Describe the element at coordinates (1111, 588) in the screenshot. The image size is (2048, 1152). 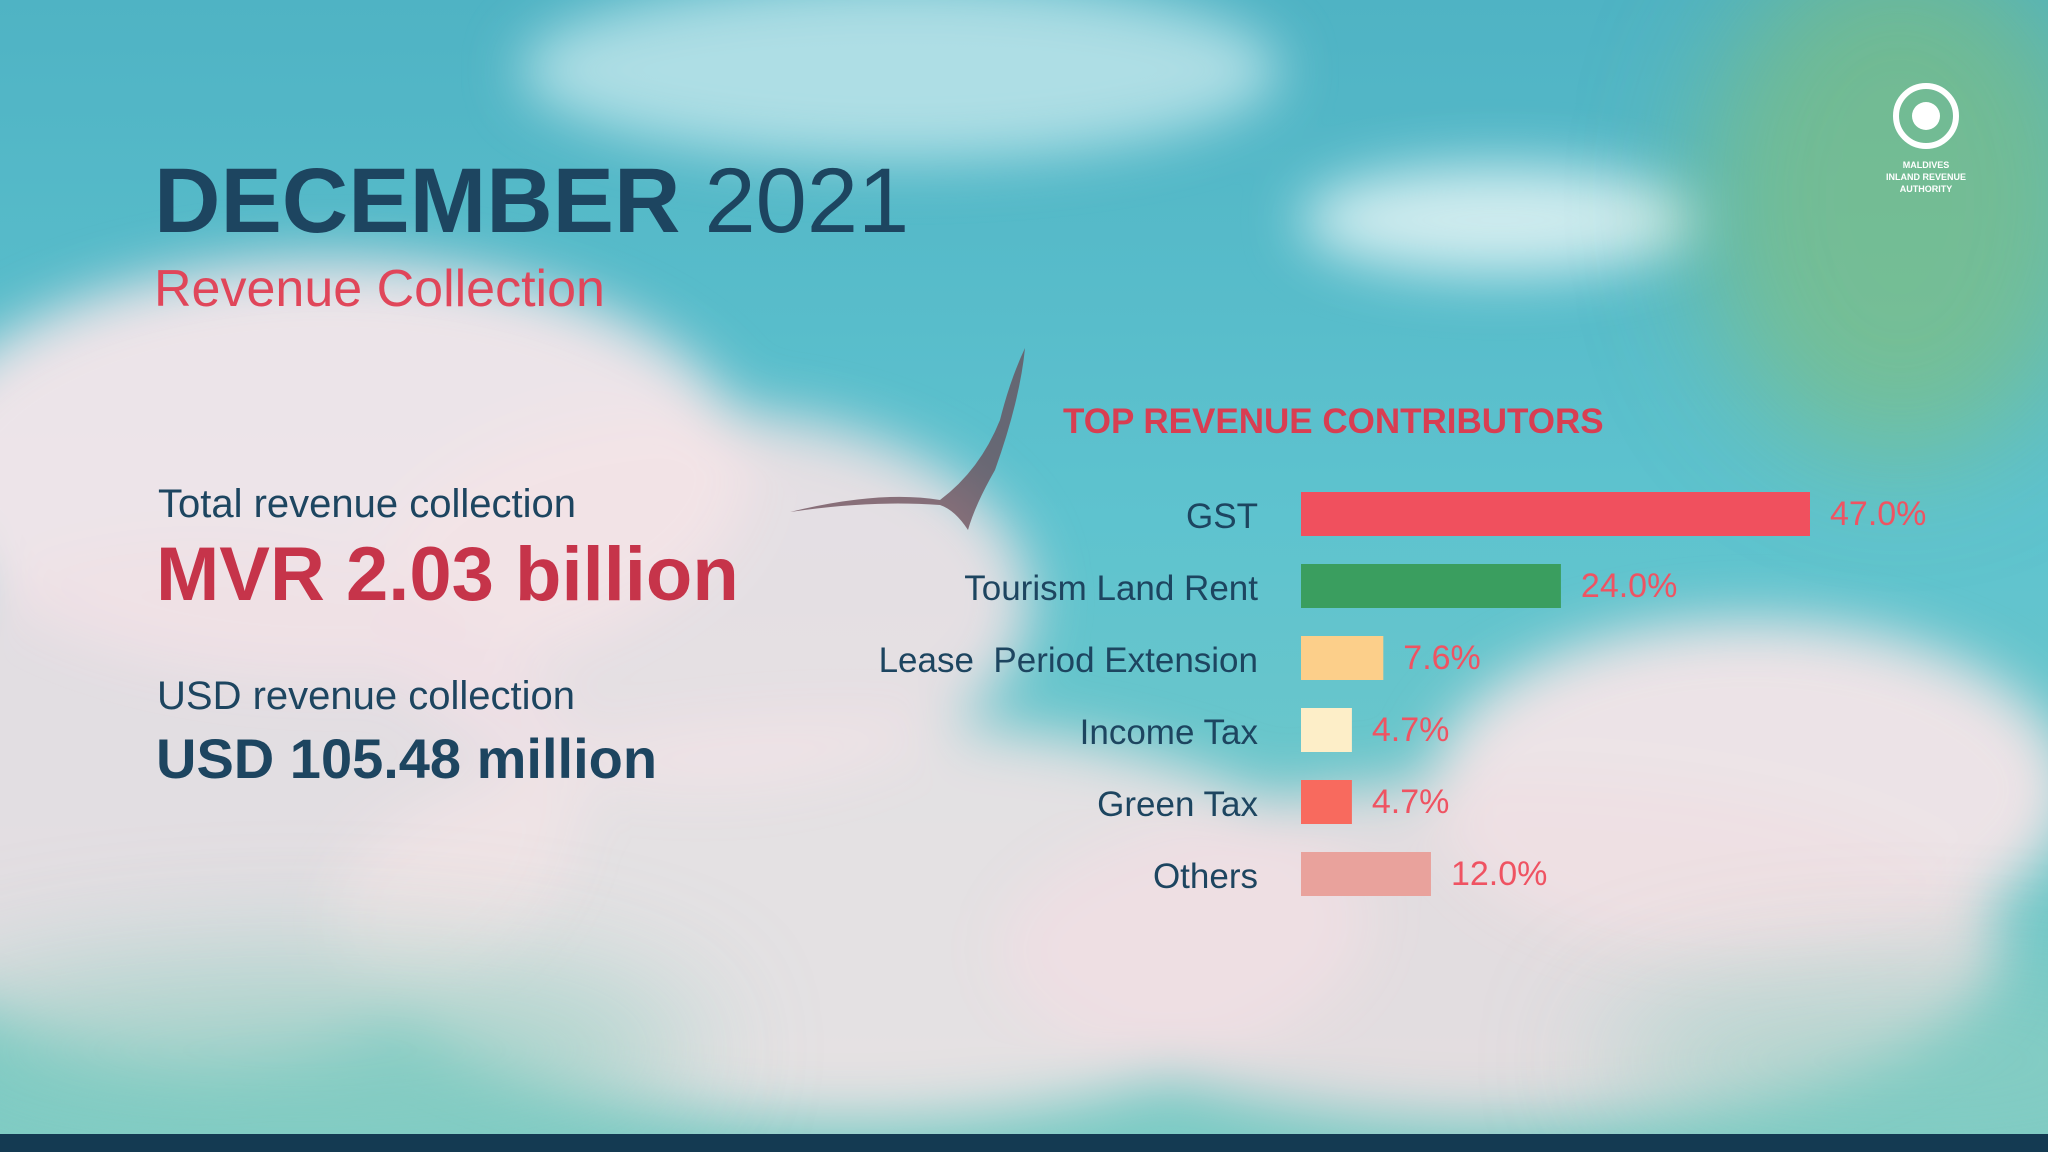
I see `category-label: Tourism Land Rent` at that location.